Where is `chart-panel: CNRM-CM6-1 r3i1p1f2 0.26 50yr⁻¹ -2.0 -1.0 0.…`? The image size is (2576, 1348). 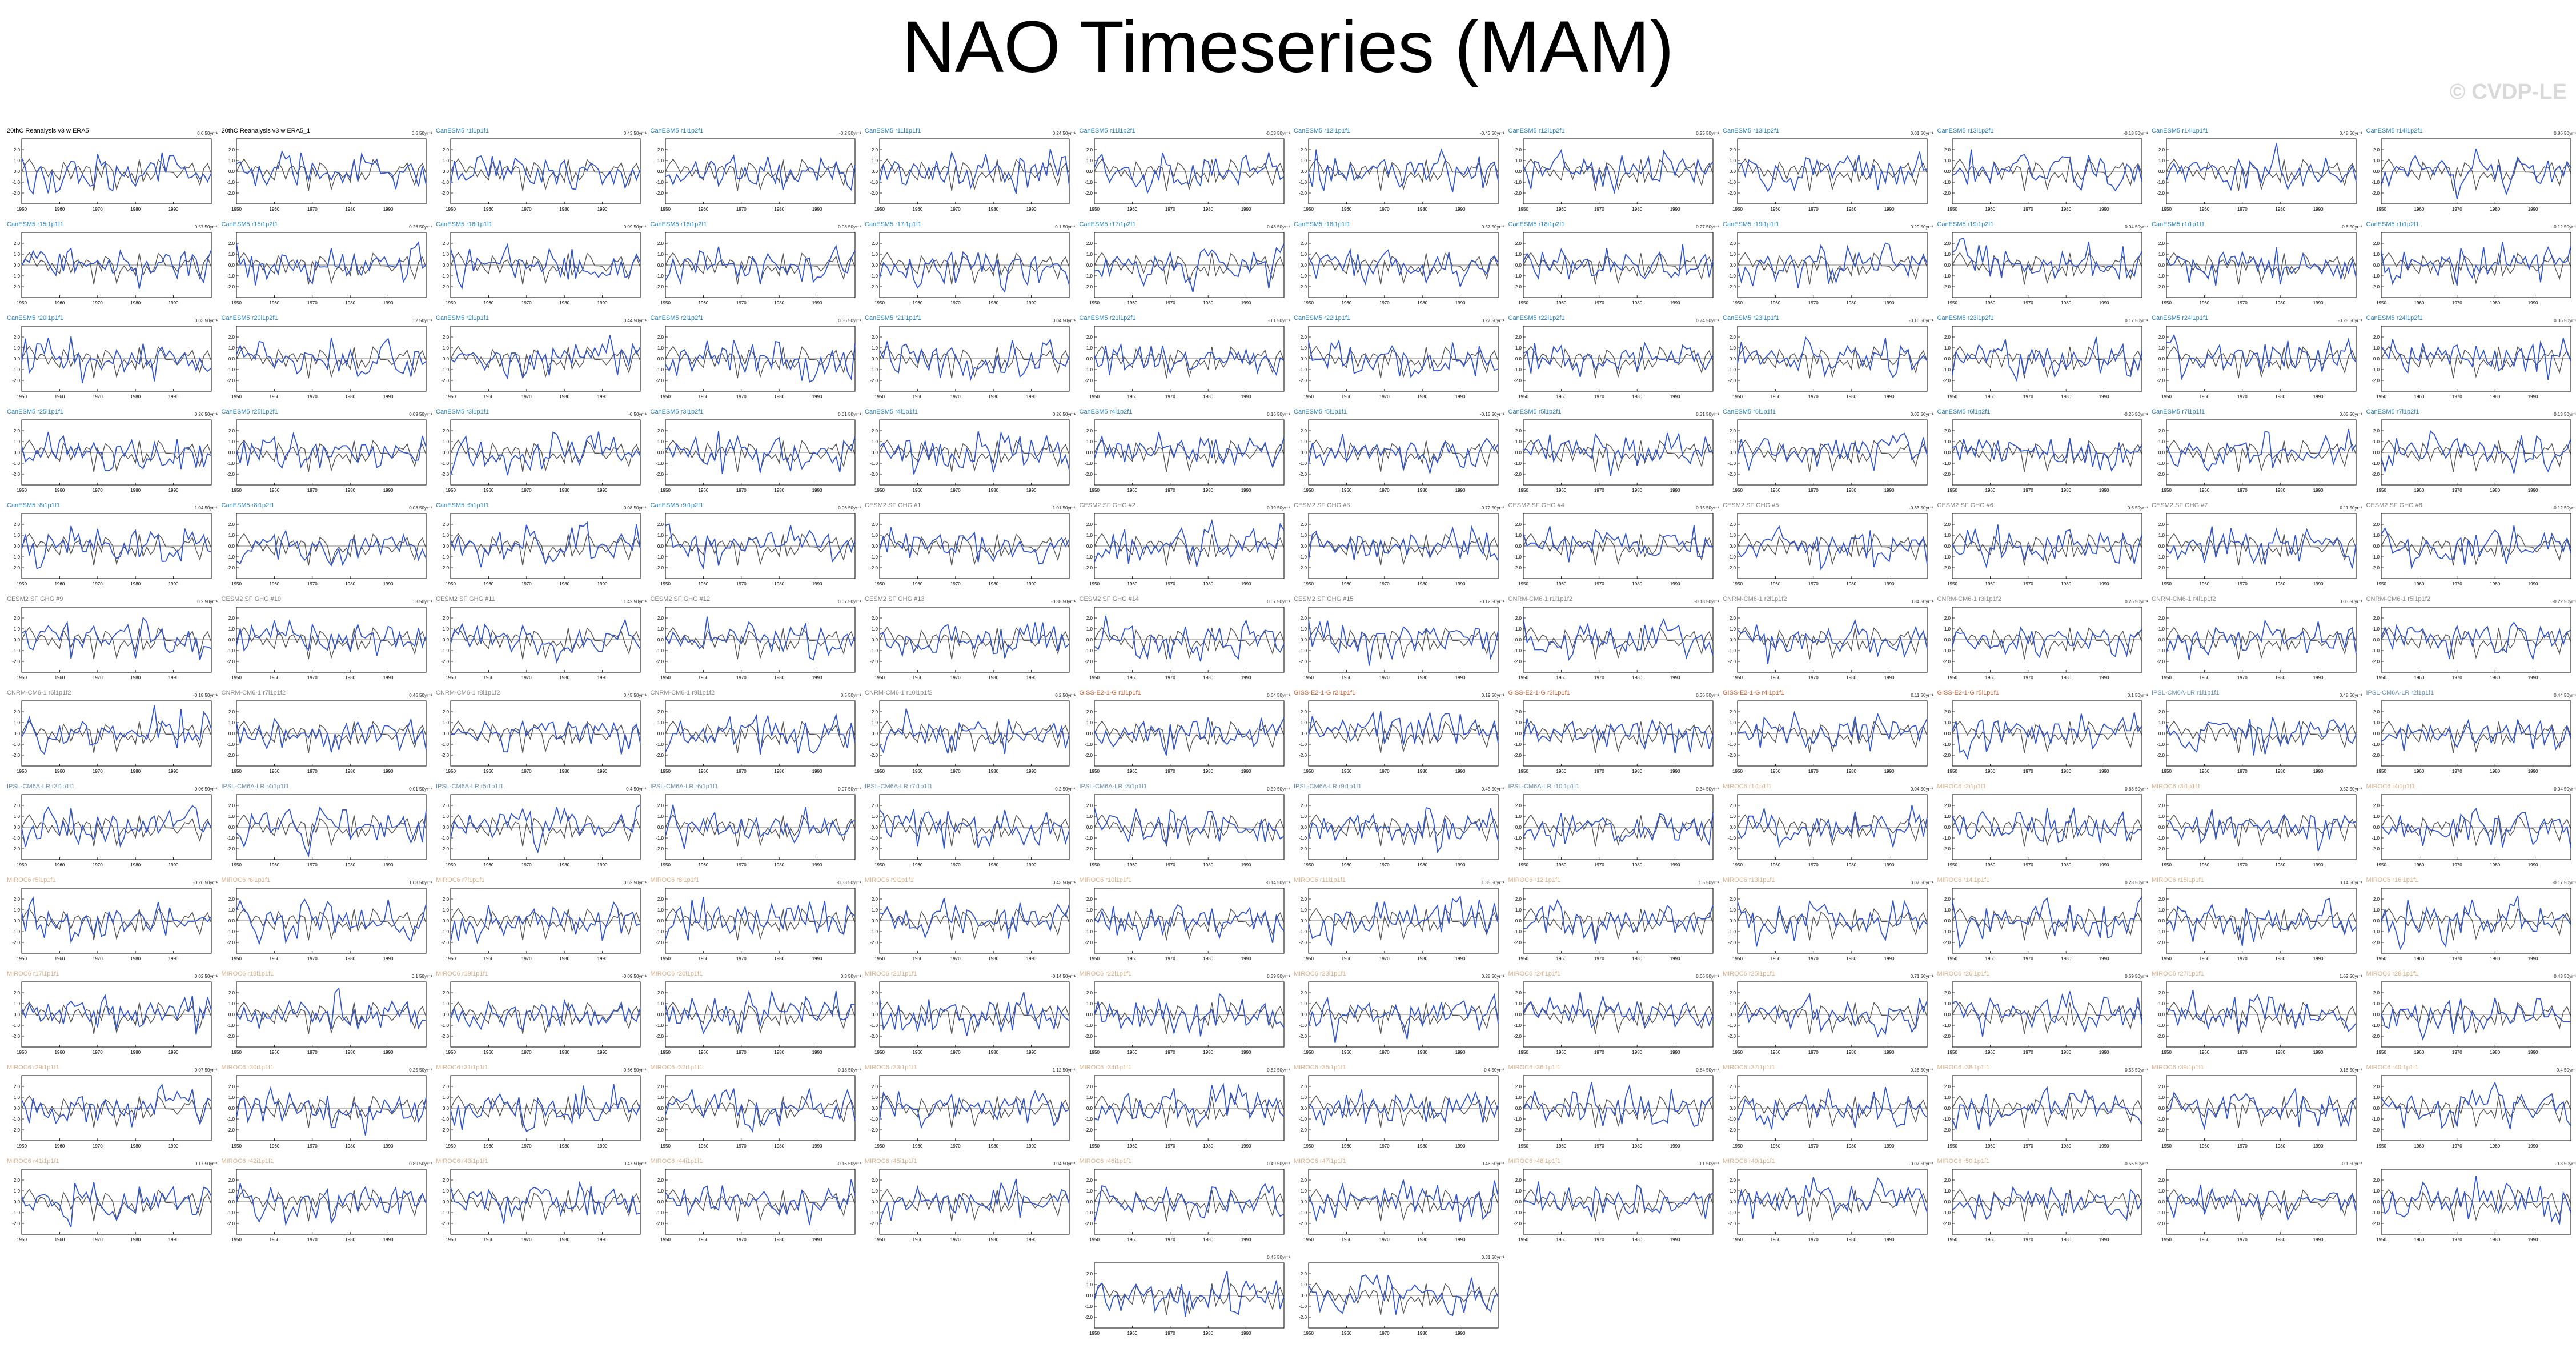
chart-panel: CNRM-CM6-1 r3i1p1f2 0.26 50yr⁻¹ -2.0 -1.0 0.… is located at coordinates (2042, 643).